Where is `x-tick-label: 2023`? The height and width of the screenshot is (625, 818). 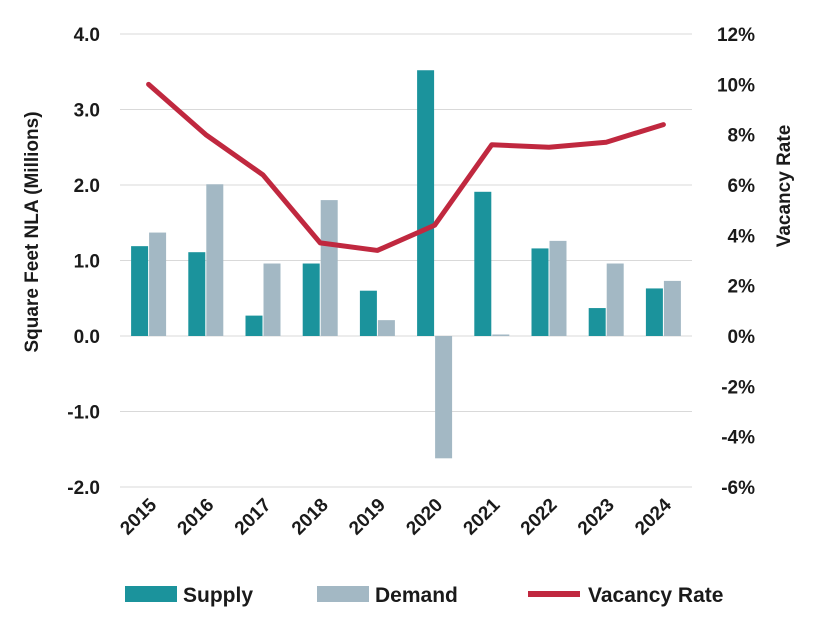 x-tick-label: 2023 is located at coordinates (596, 517).